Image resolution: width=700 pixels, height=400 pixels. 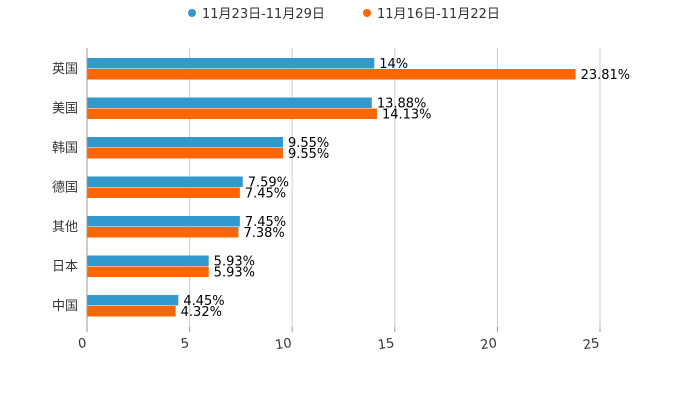 What do you see at coordinates (263, 233) in the screenshot?
I see `data-label-s2-5: 7.38%` at bounding box center [263, 233].